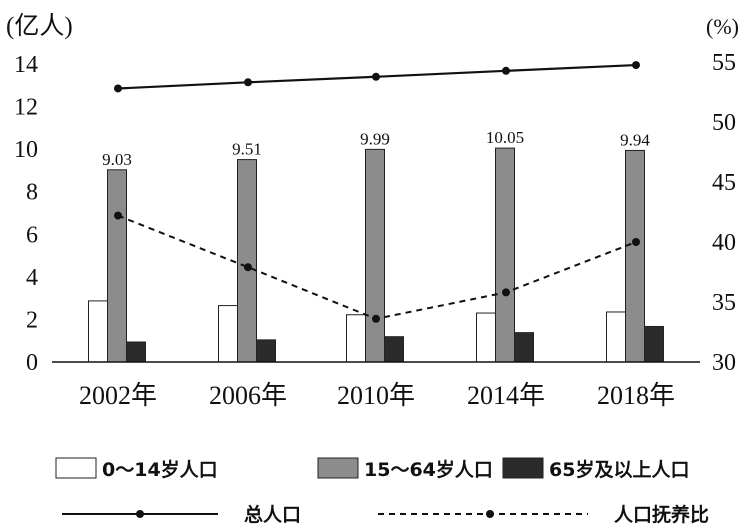 This screenshot has height=529, width=756. What do you see at coordinates (724, 243) in the screenshot?
I see `right-tick-label: 40` at bounding box center [724, 243].